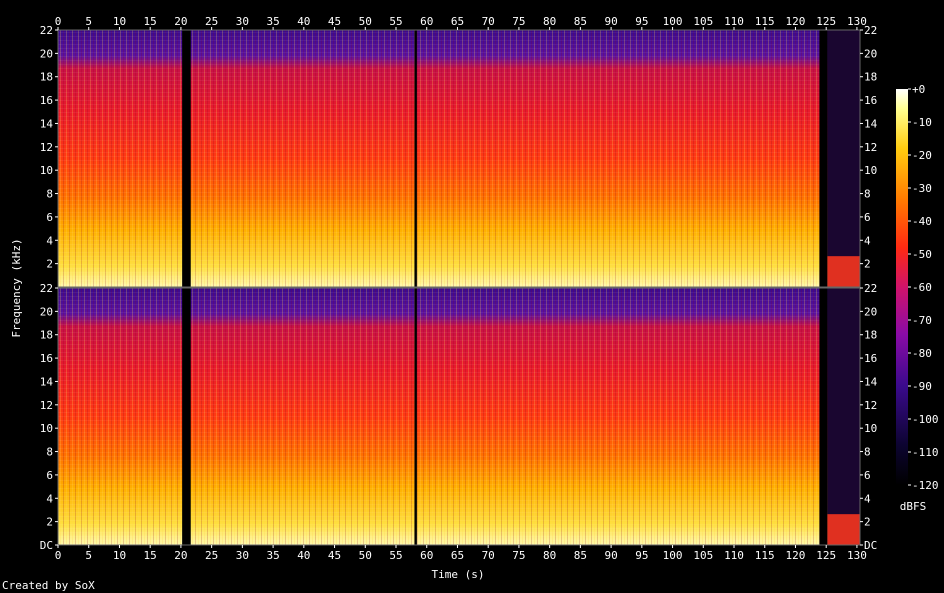  Describe the element at coordinates (119, 21) in the screenshot. I see `x-tick-label-top: 10` at that location.